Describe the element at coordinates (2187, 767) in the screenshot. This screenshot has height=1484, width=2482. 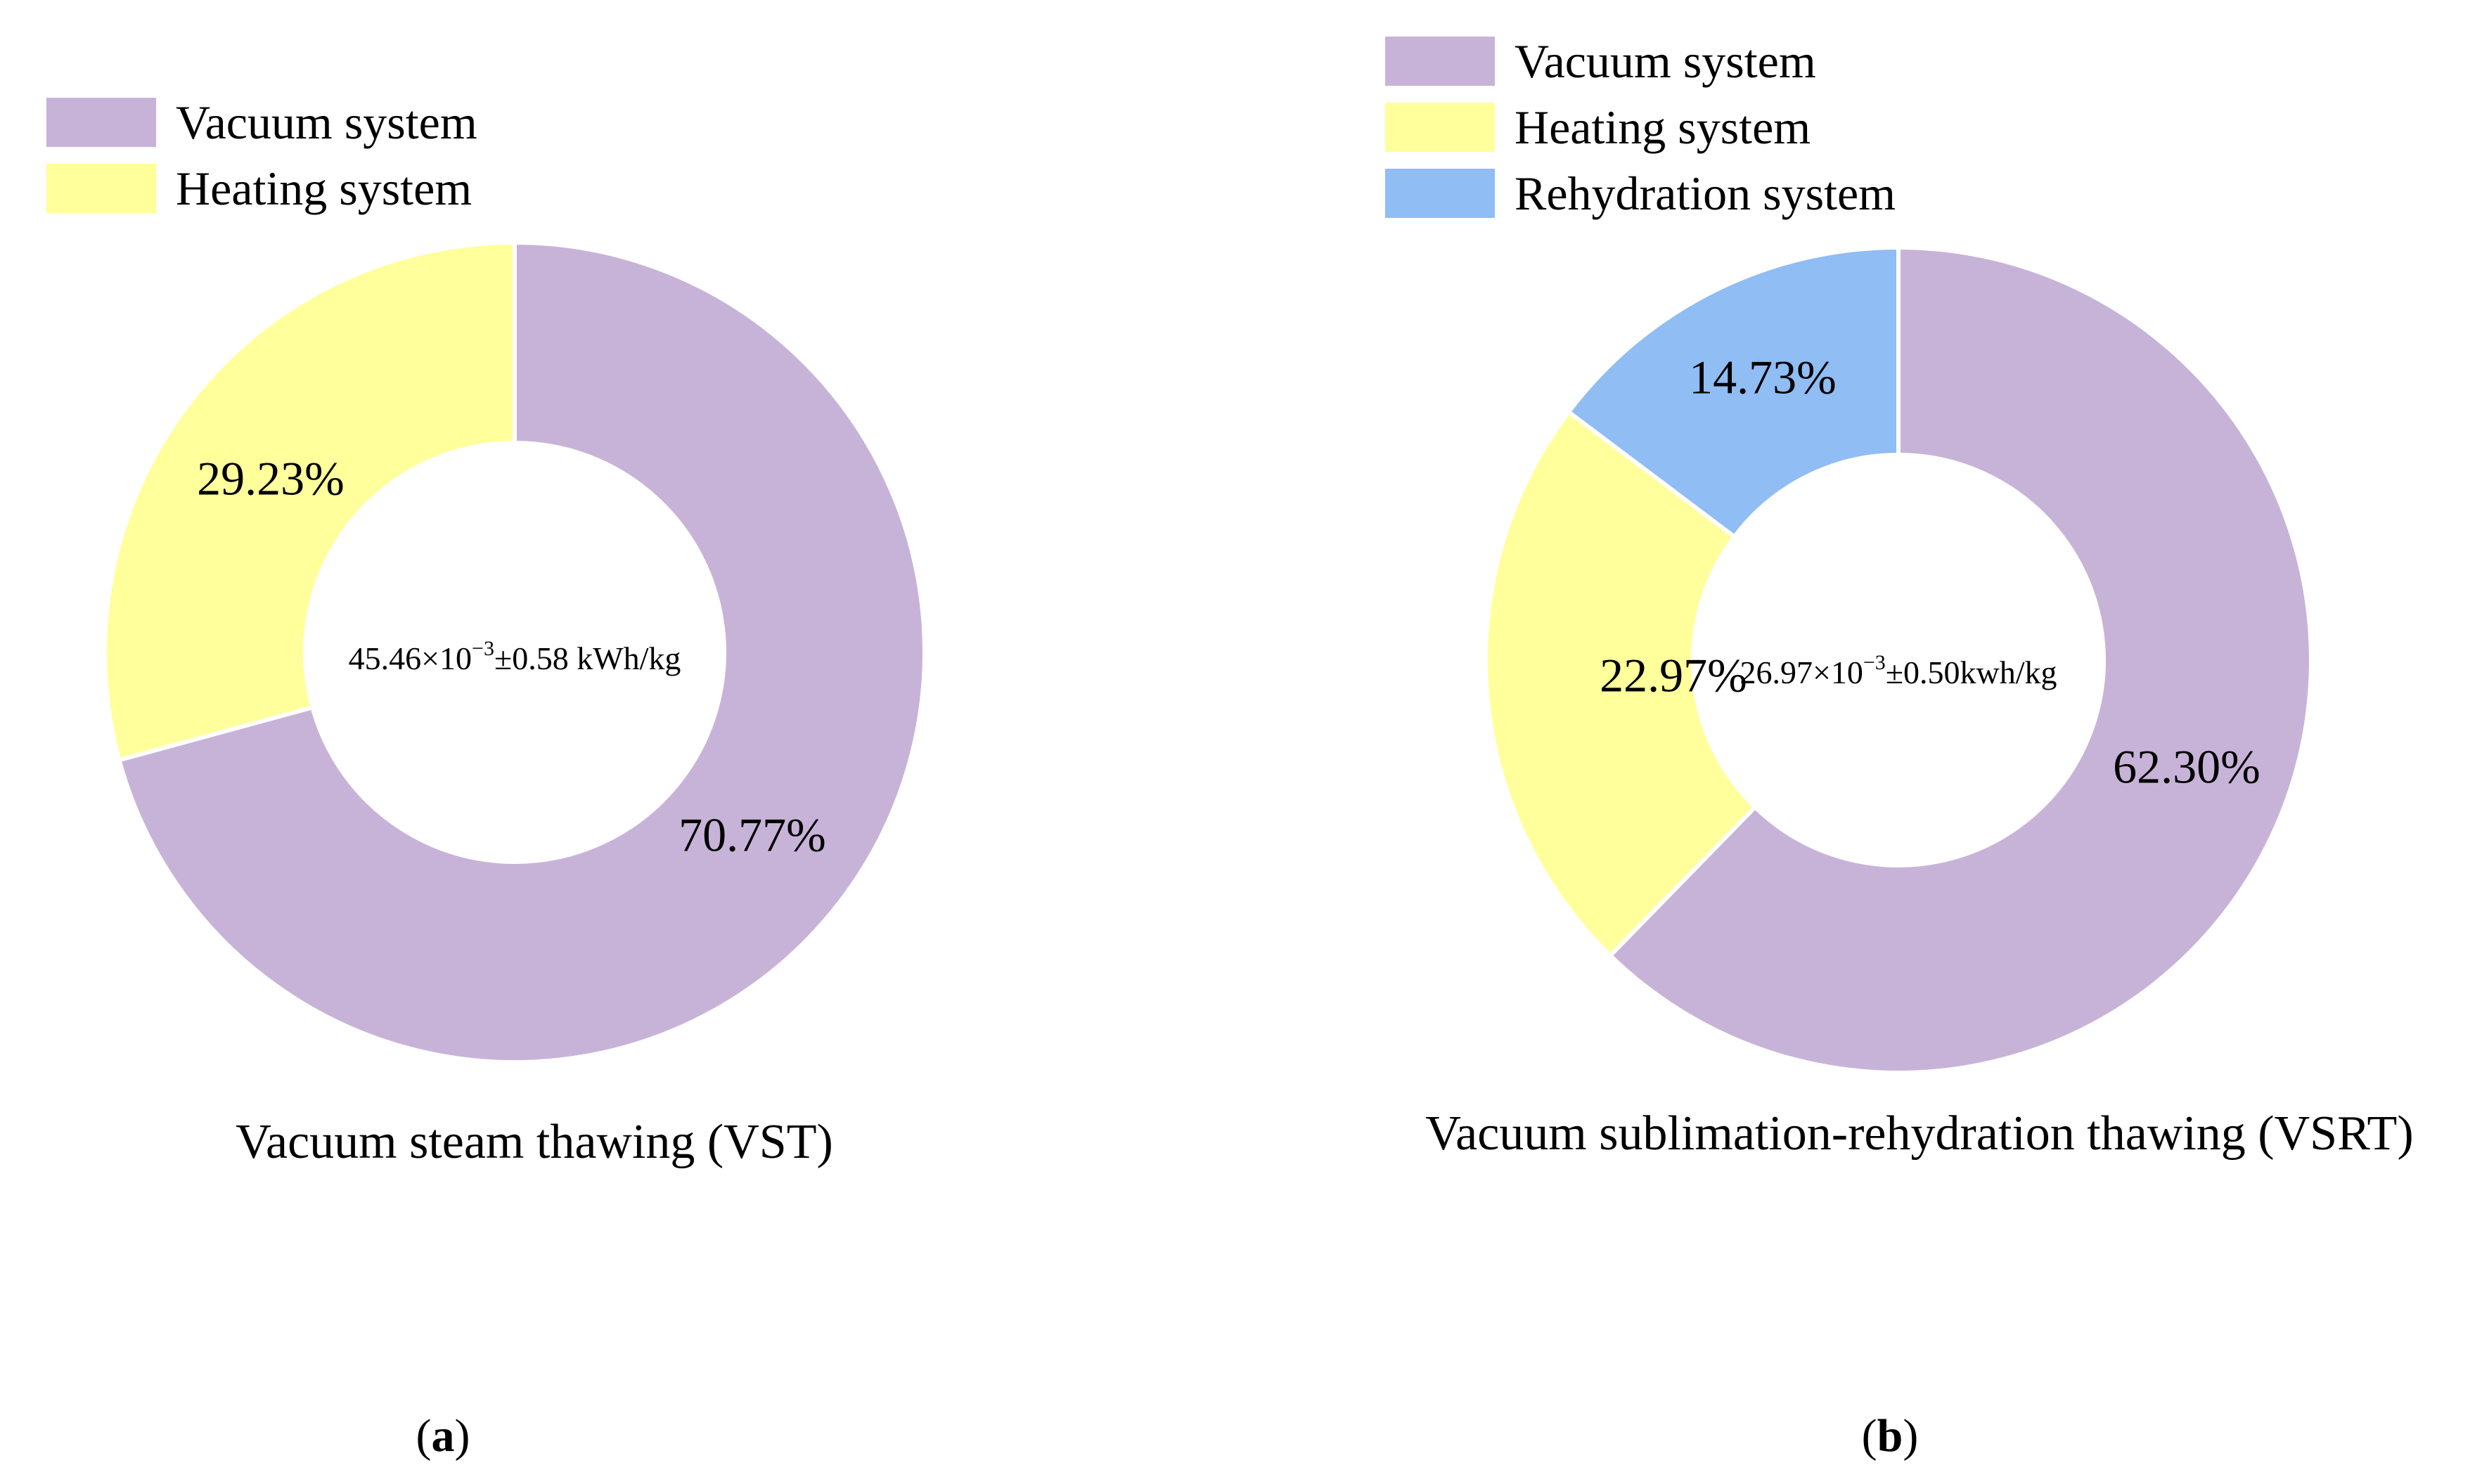
I see `slice-percent-label: 62.30%` at that location.